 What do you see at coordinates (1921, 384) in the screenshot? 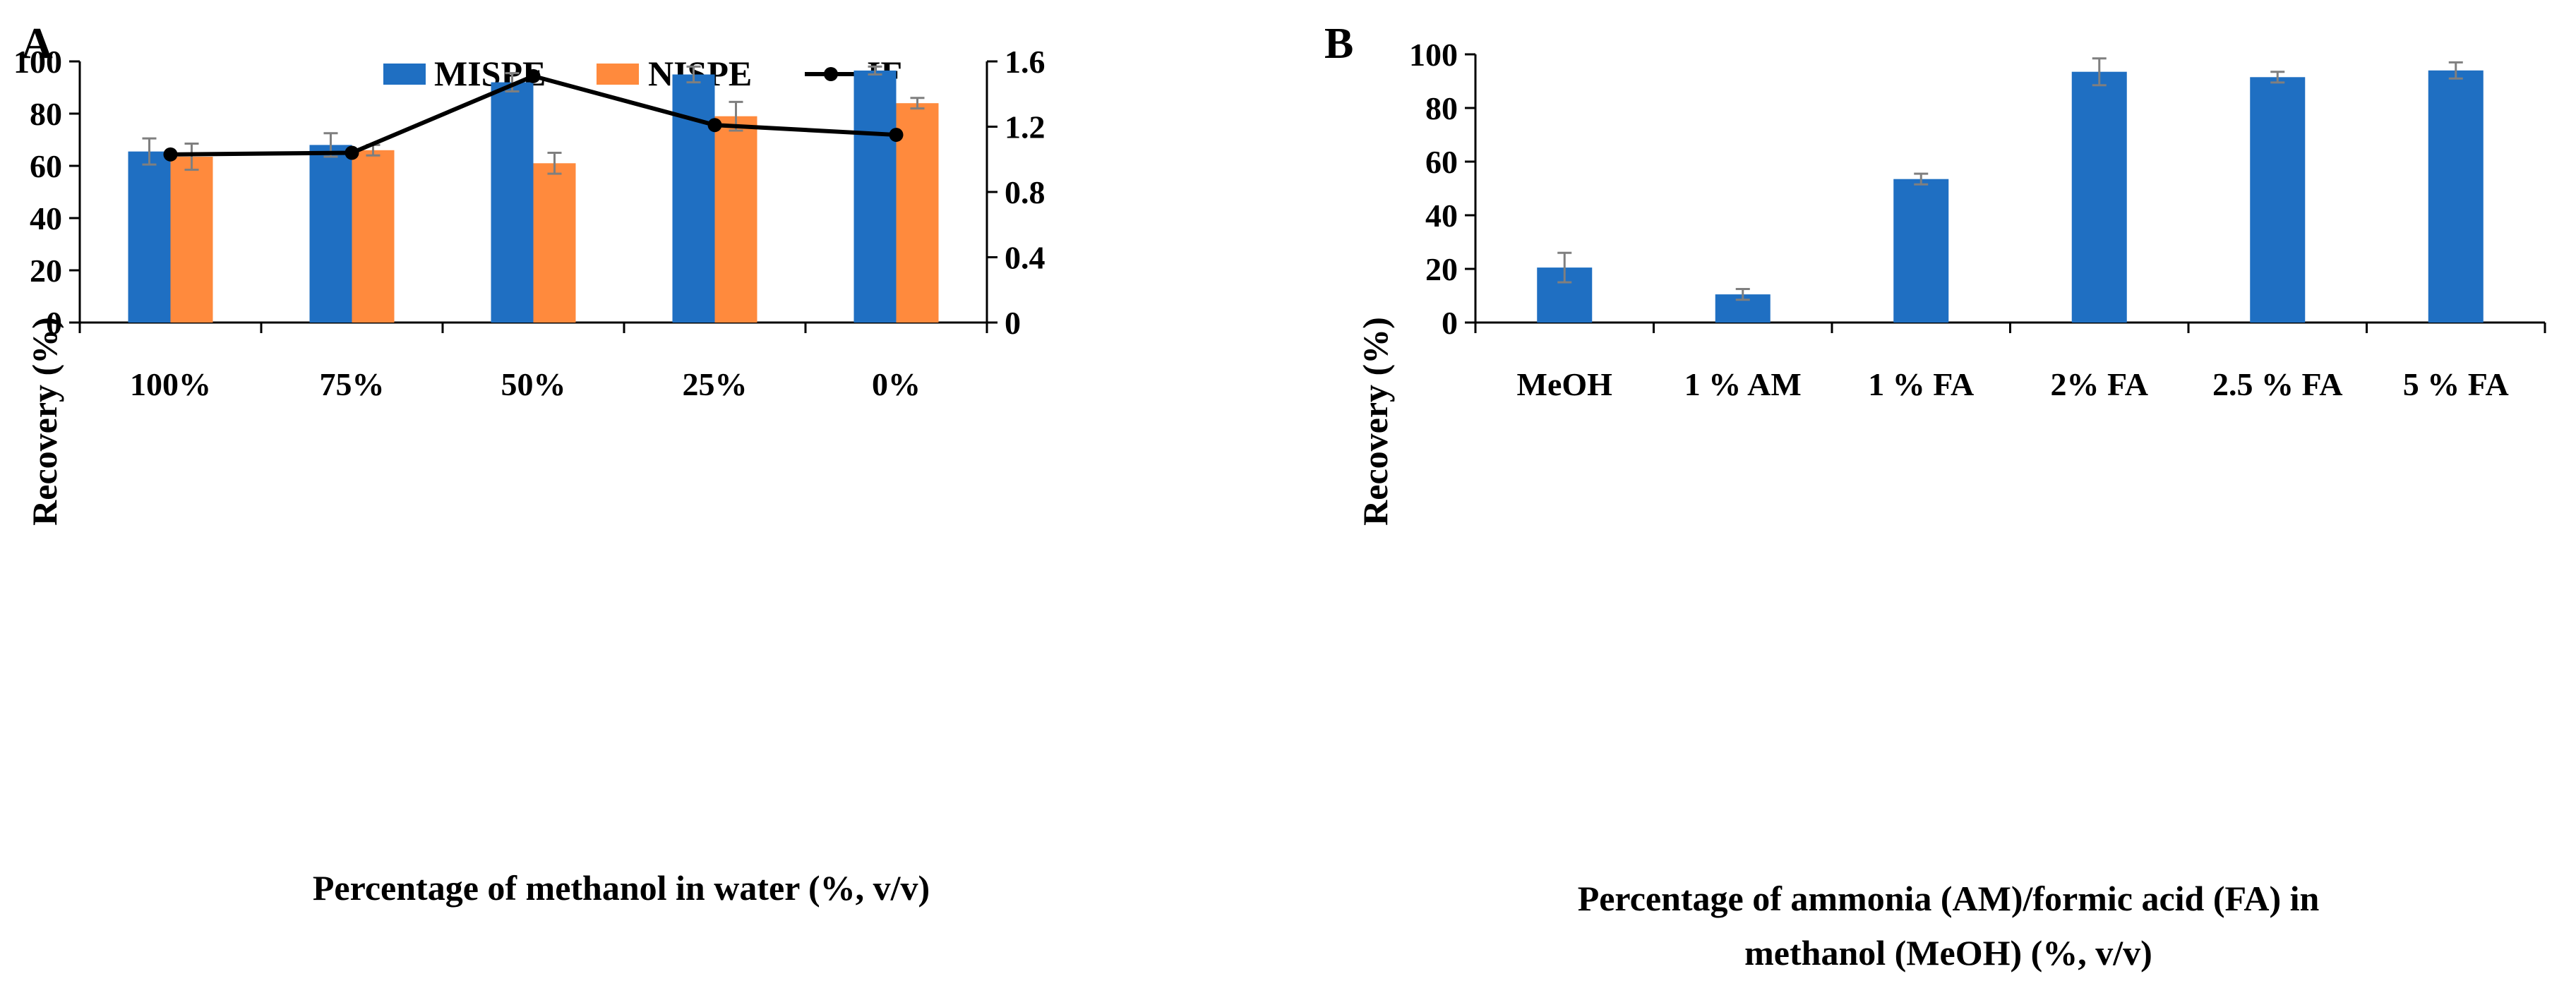
I see `panel-b-x-tick-label: 1 % FA` at bounding box center [1921, 384].